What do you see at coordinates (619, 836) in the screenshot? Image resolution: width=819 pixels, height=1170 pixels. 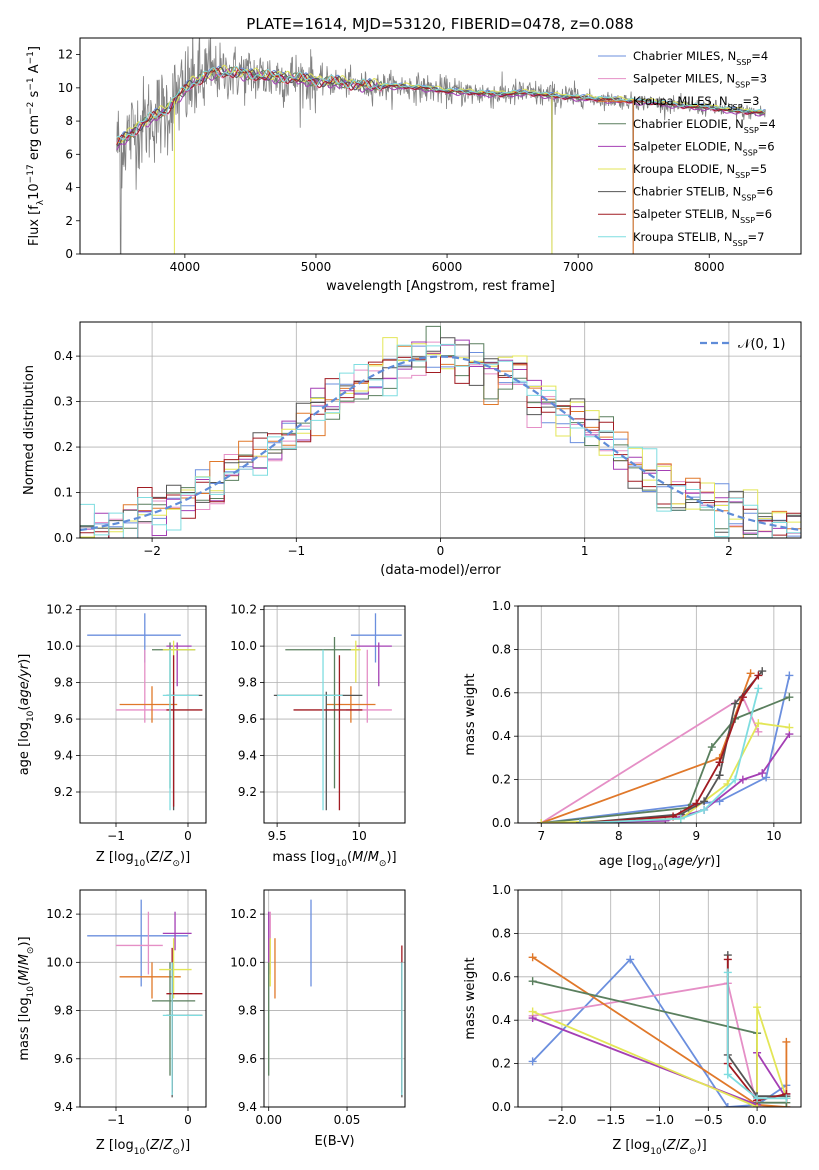 I see `x-tick-label: 8` at bounding box center [619, 836].